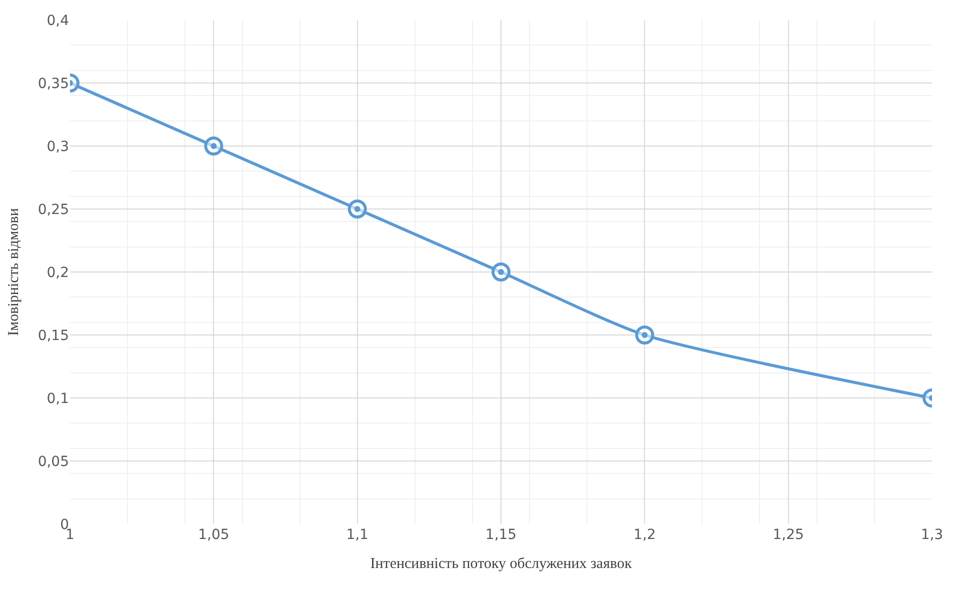  Describe the element at coordinates (788, 535) in the screenshot. I see `x-tick-label: 1,25` at that location.